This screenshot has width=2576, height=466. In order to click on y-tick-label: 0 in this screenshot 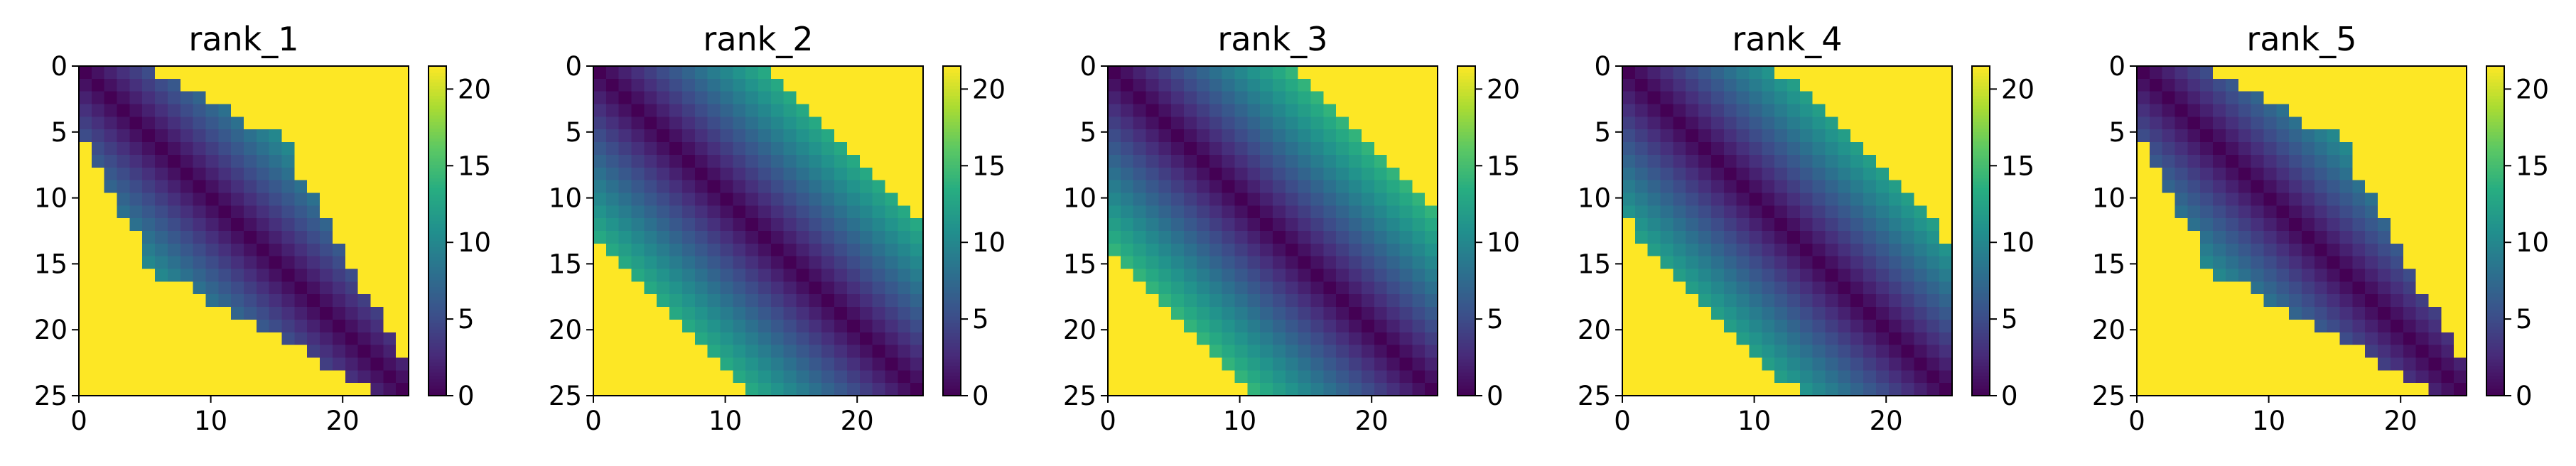, I will do `click(59, 66)`.